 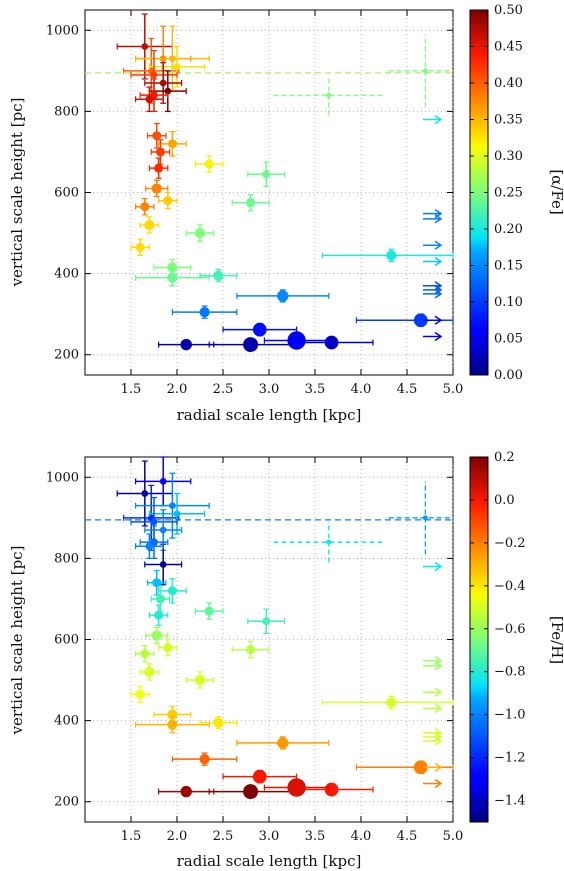 What do you see at coordinates (508, 375) in the screenshot?
I see `colorbar-tick-label: 0.00` at bounding box center [508, 375].